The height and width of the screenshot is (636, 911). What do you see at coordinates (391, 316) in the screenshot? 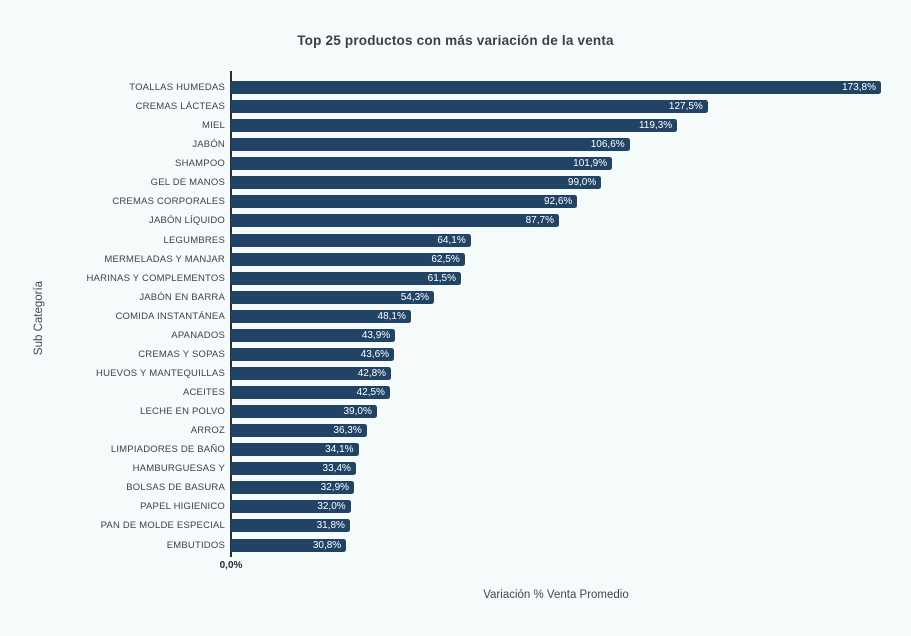
I see `value-label: 48,1%` at bounding box center [391, 316].